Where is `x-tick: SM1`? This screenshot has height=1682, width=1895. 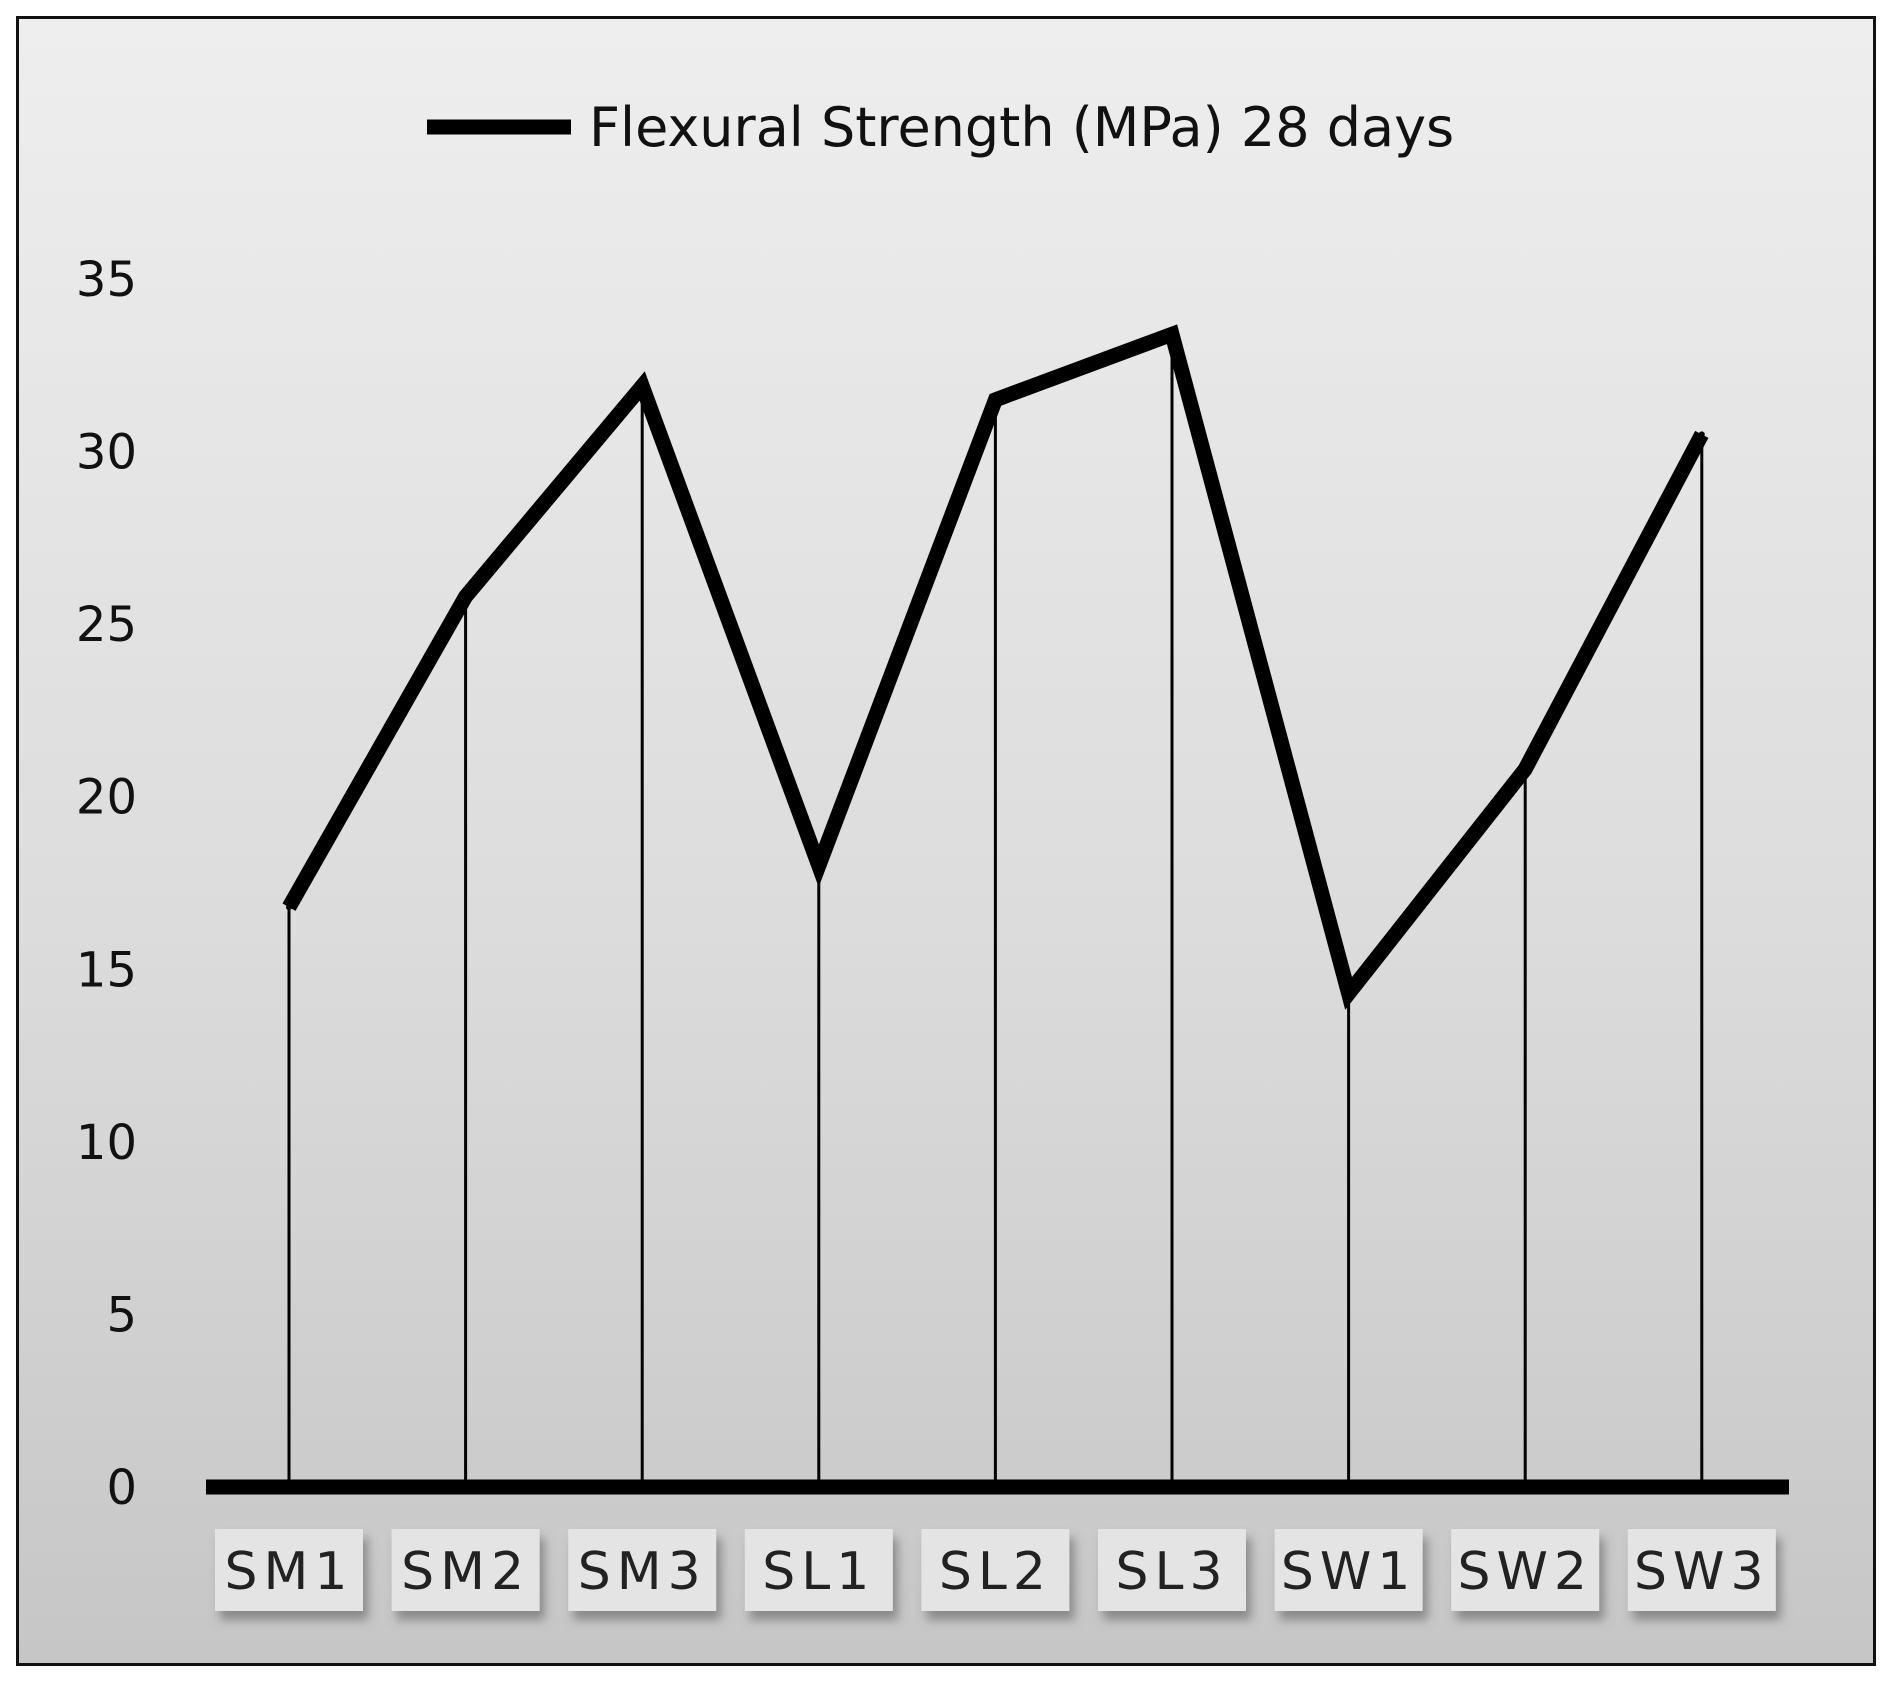
x-tick: SM1 is located at coordinates (289, 1570).